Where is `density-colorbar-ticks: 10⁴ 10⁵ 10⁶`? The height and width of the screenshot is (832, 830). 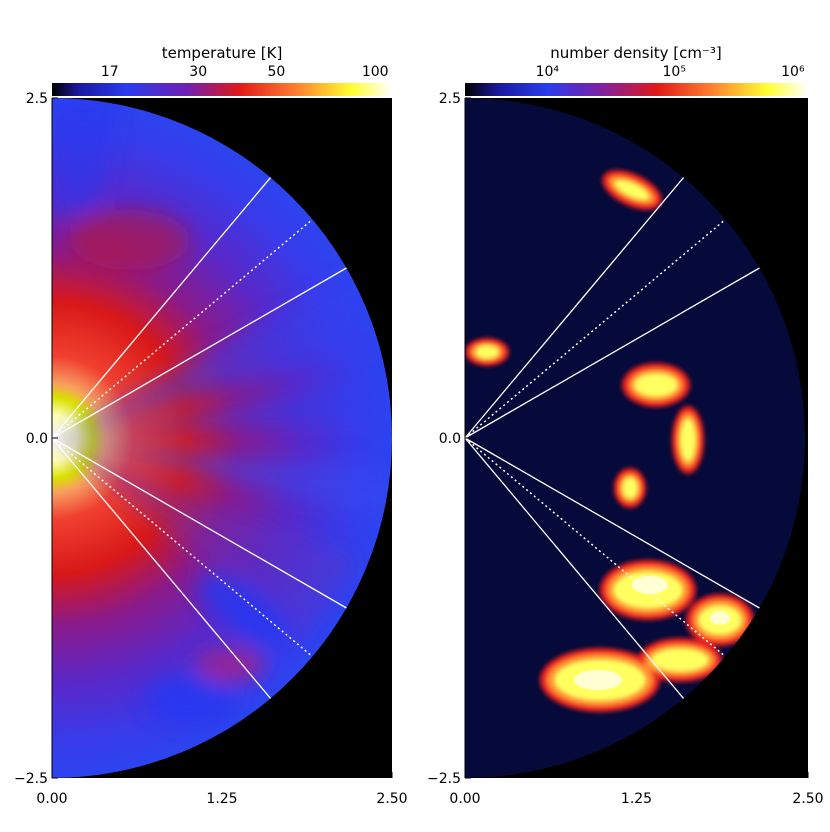
density-colorbar-ticks: 10⁴ 10⁵ 10⁶ is located at coordinates (670, 72).